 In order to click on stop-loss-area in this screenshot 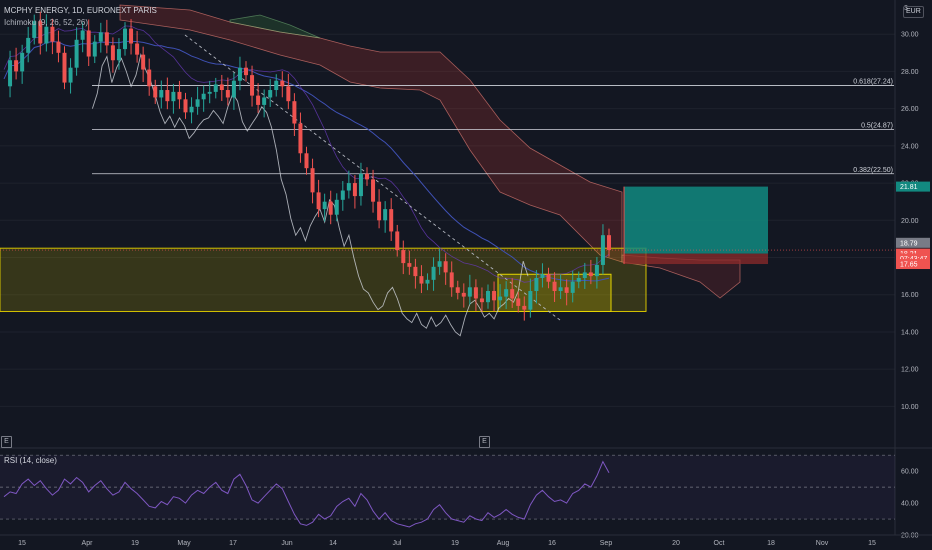, I will do `click(696, 259)`.